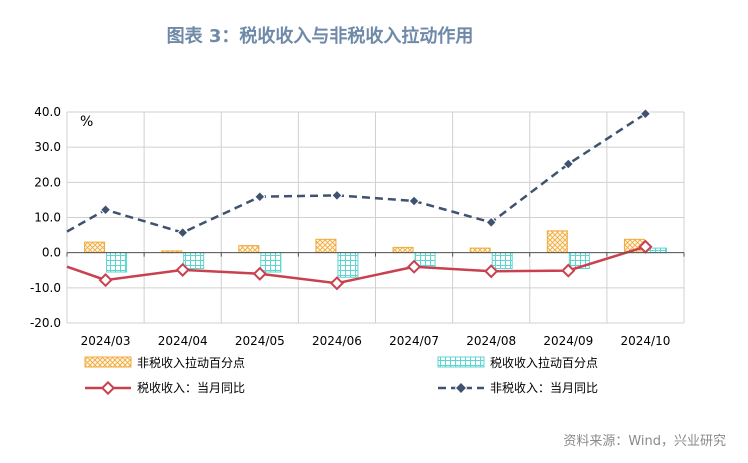  Describe the element at coordinates (47, 218) in the screenshot. I see `y-tick-label: 10.0` at that location.